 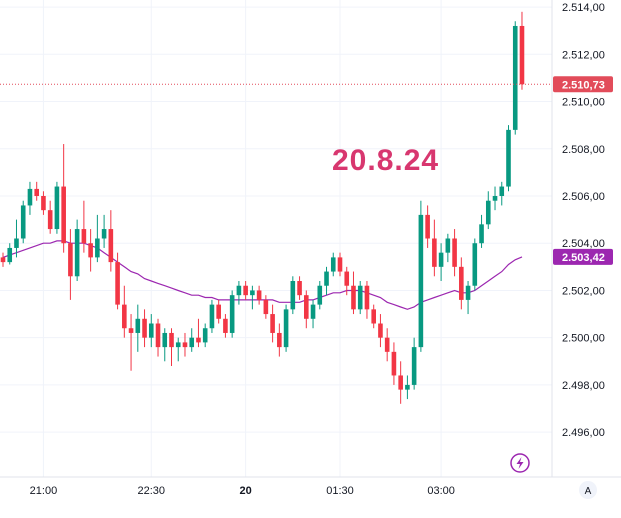 I want to click on x-tick-label: 21:00, so click(x=44, y=491).